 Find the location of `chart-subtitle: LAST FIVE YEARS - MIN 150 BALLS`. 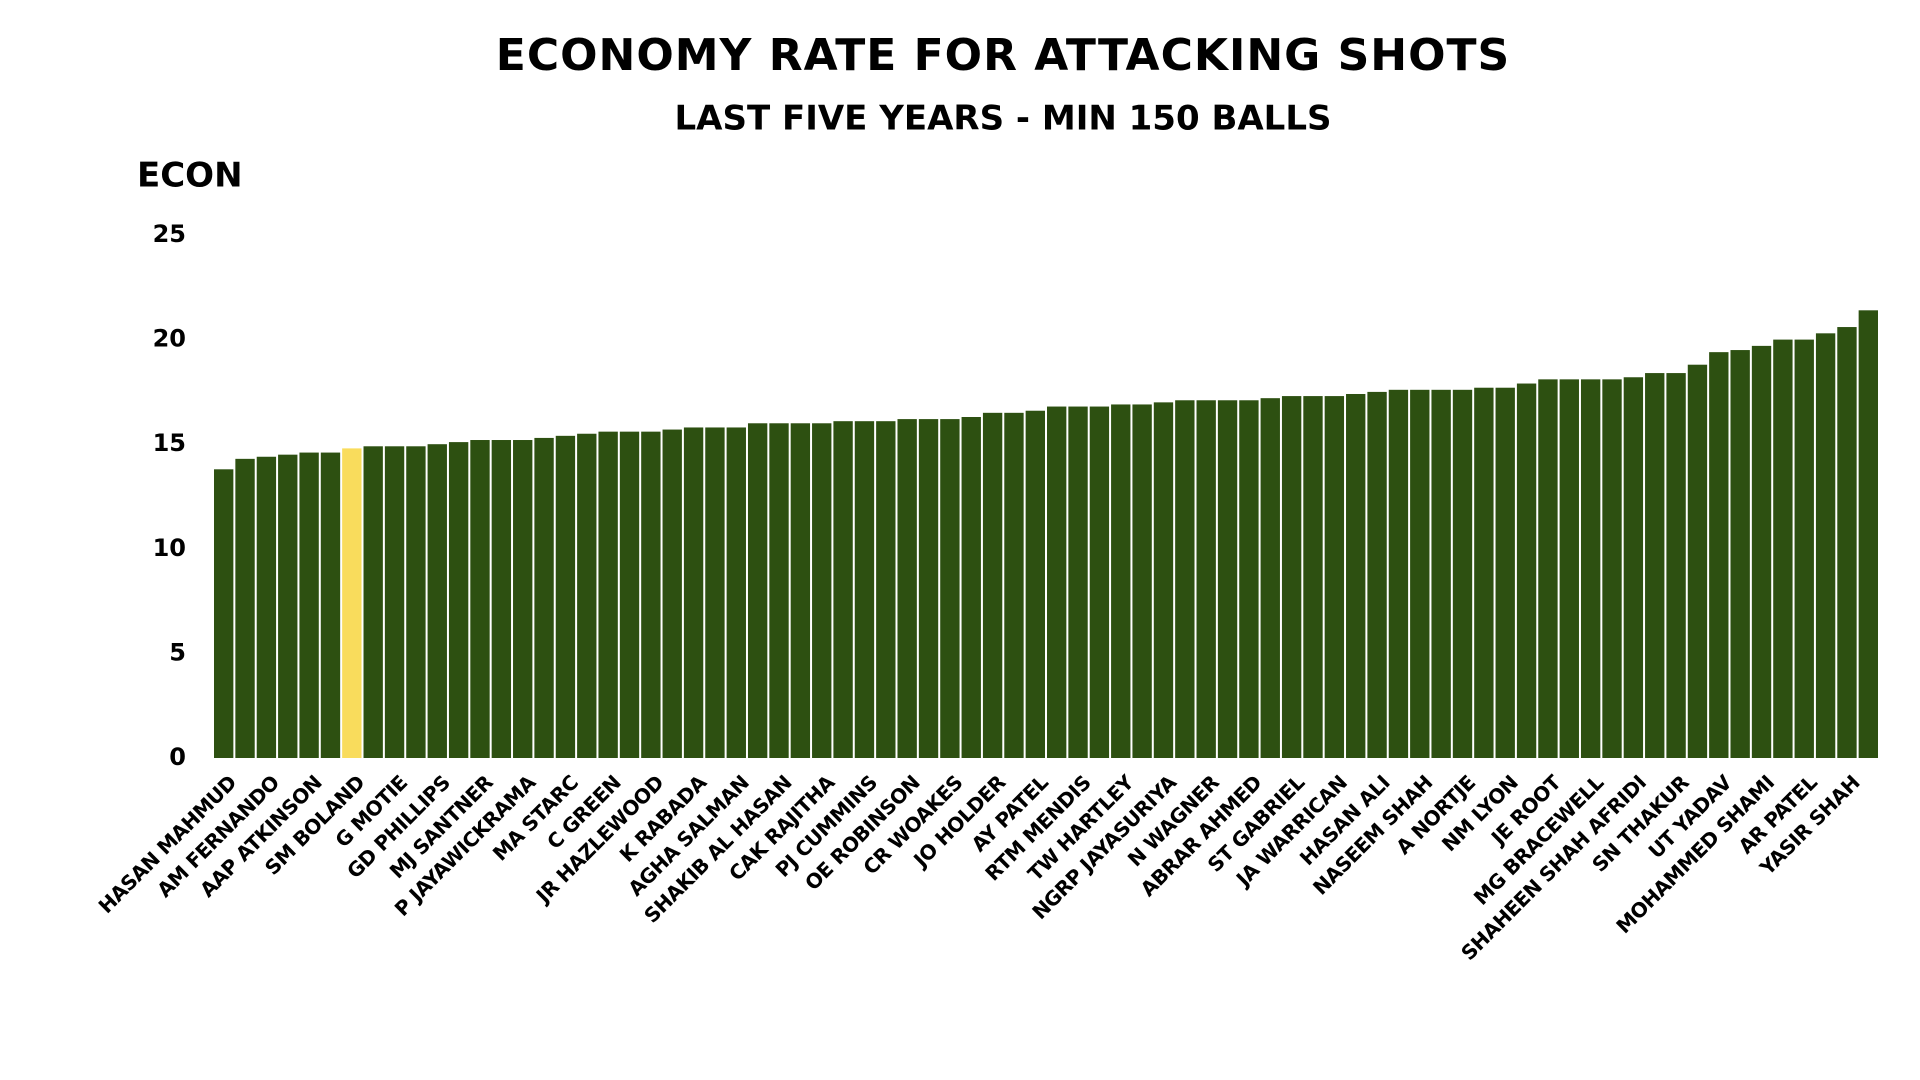

chart-subtitle: LAST FIVE YEARS - MIN 150 BALLS is located at coordinates (1003, 119).